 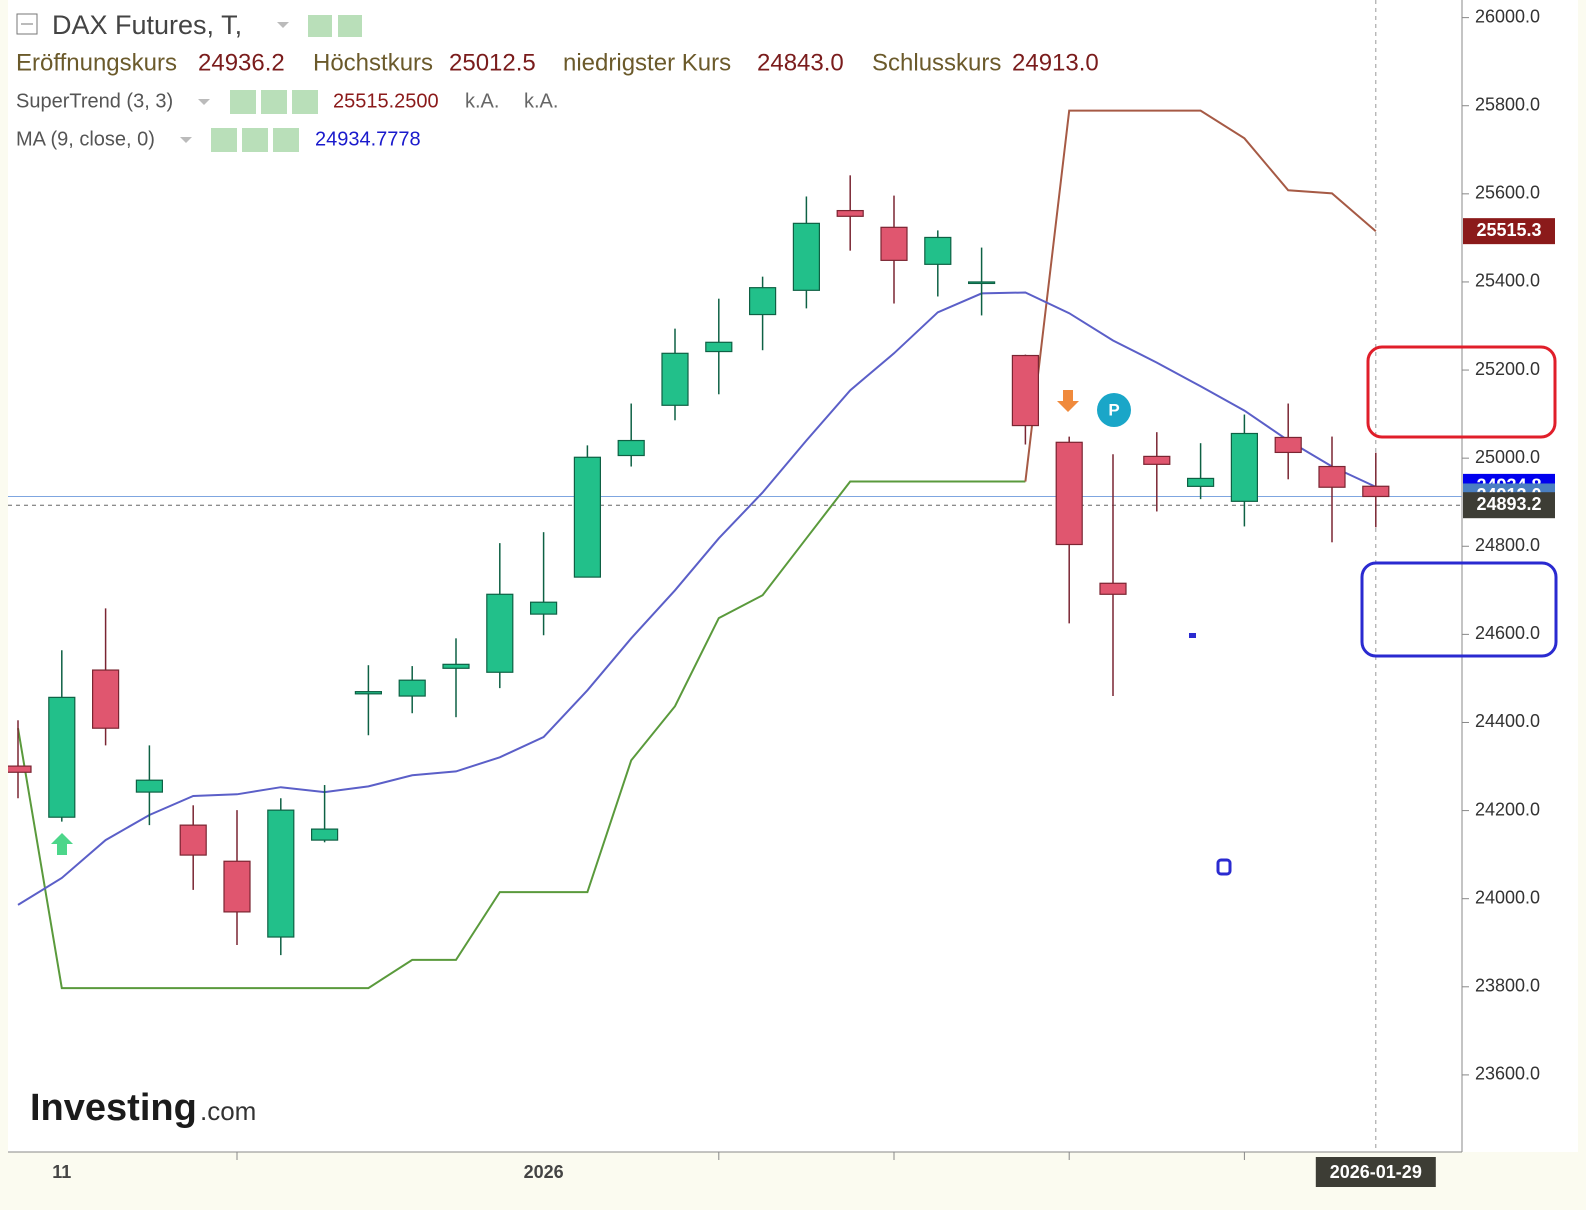 I want to click on indicator-name: SuperTrend (3, 3), so click(x=94, y=101).